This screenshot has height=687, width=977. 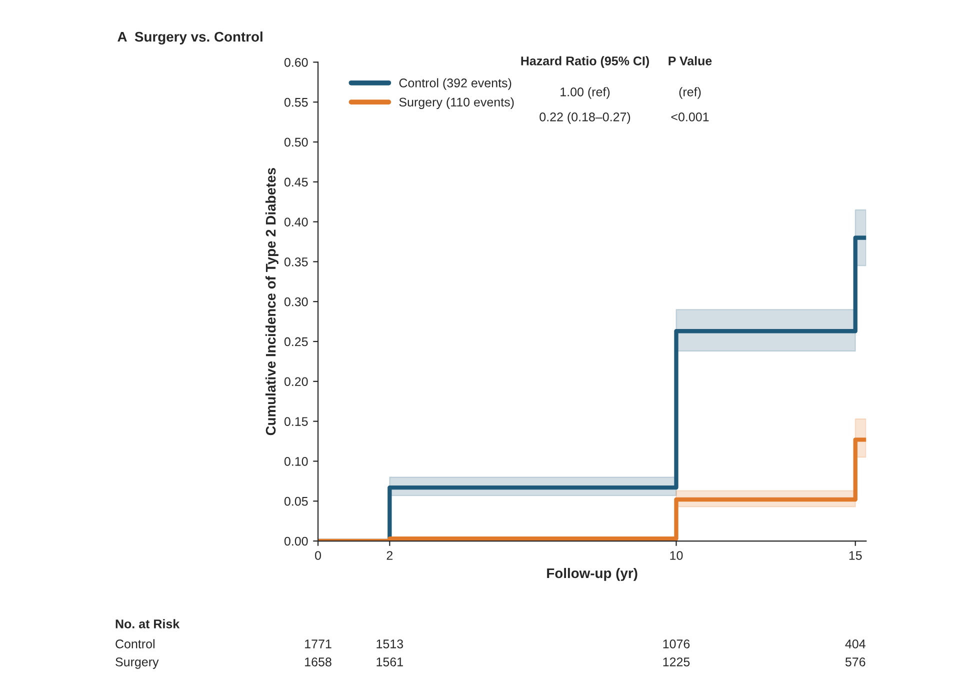 What do you see at coordinates (296, 142) in the screenshot?
I see `y-tick-label: 0.50` at bounding box center [296, 142].